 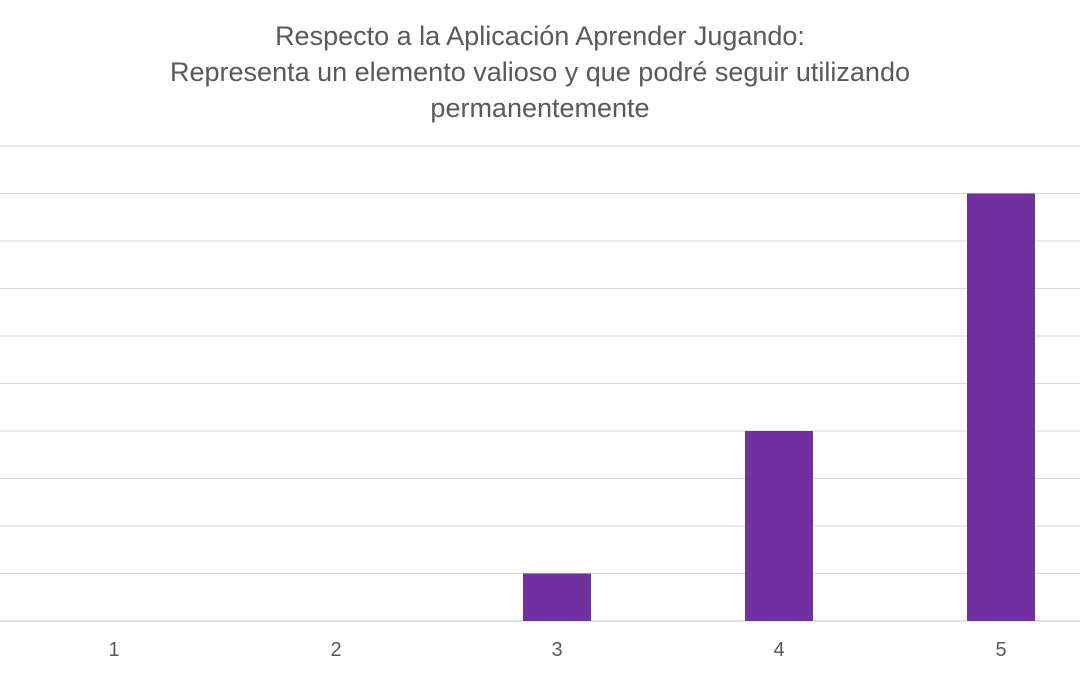 I want to click on x-tick-label: 2, so click(x=335, y=650).